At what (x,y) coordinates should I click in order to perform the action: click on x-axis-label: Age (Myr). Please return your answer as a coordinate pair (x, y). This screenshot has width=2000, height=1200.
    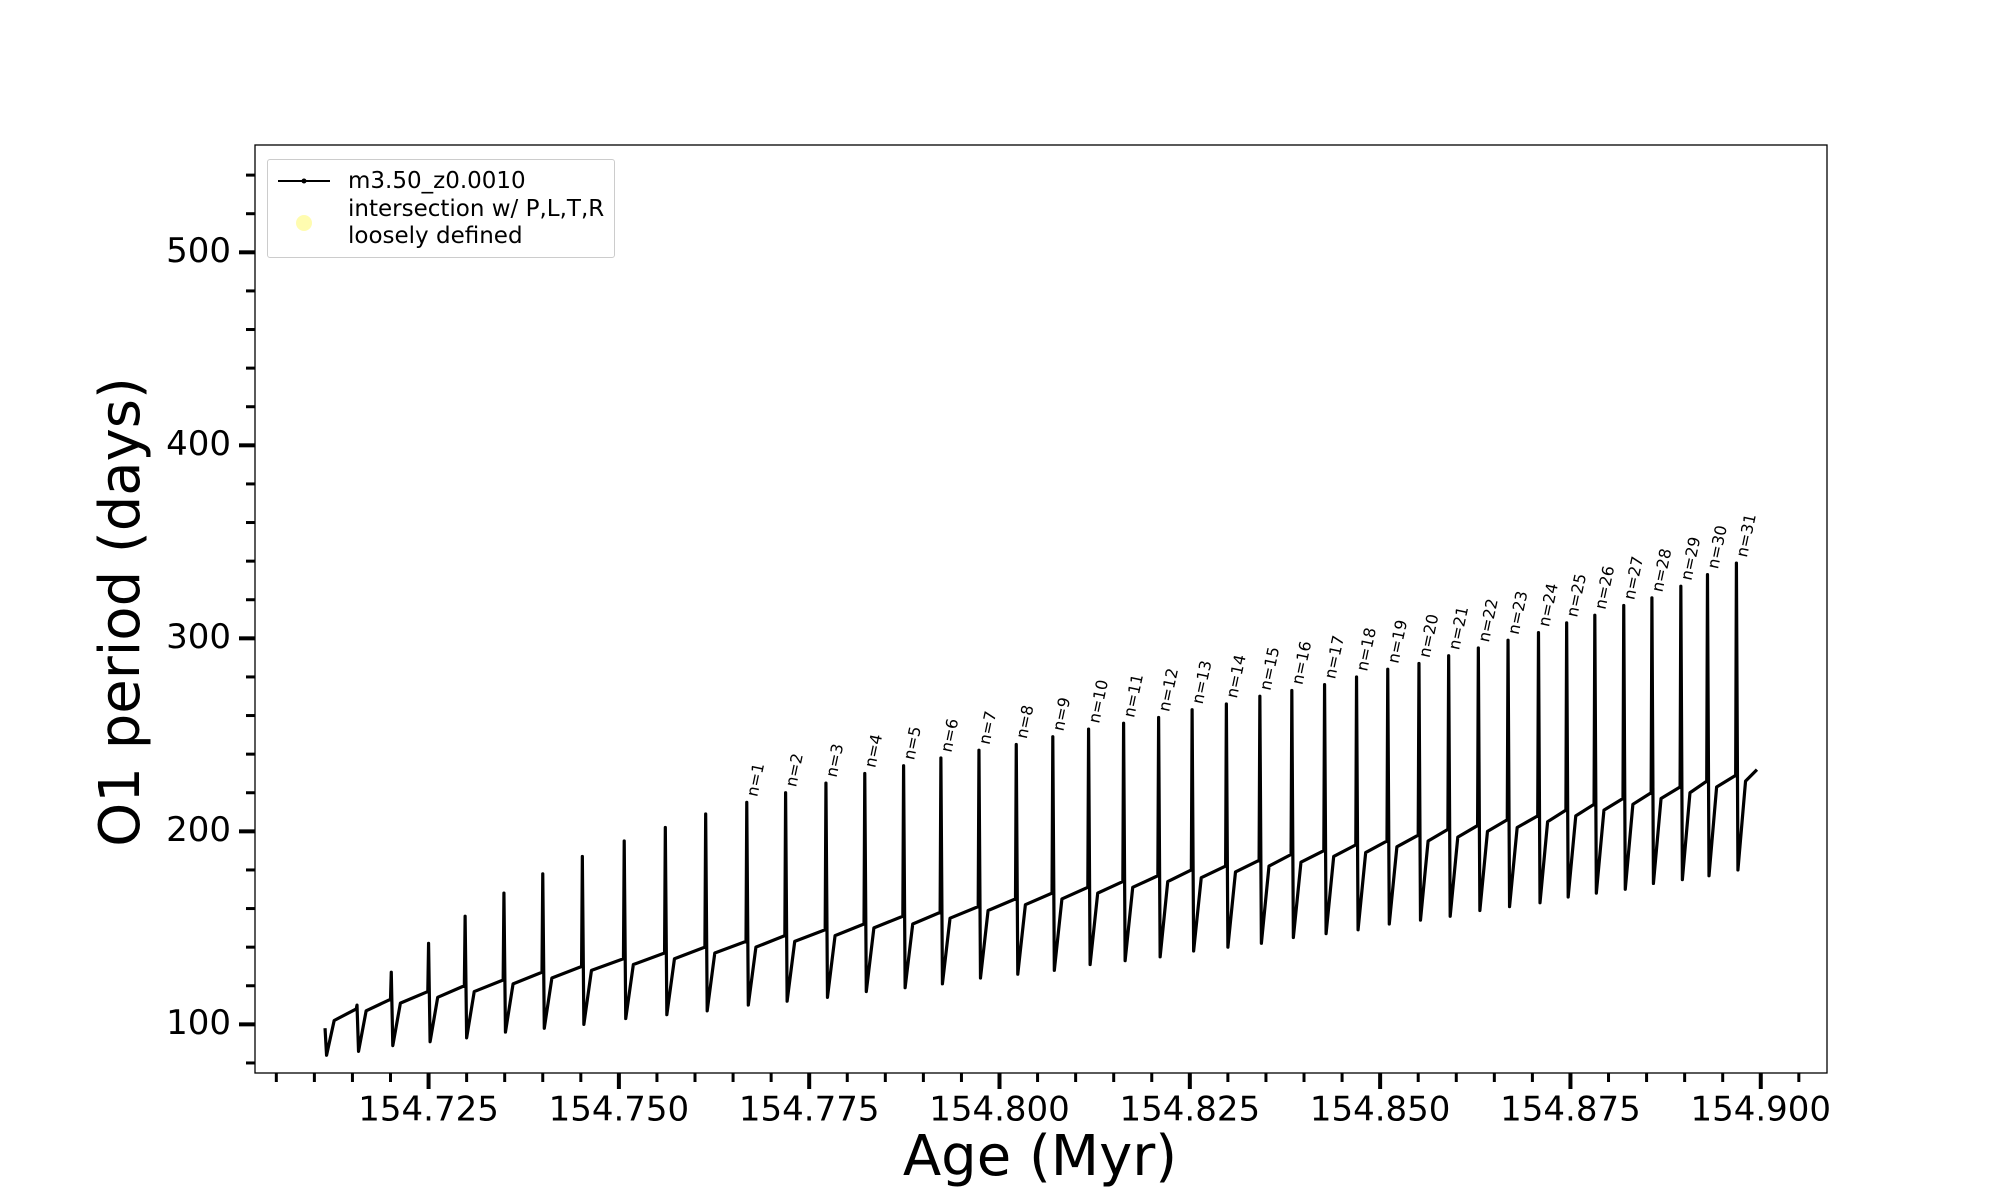
    Looking at the image, I should click on (1040, 1156).